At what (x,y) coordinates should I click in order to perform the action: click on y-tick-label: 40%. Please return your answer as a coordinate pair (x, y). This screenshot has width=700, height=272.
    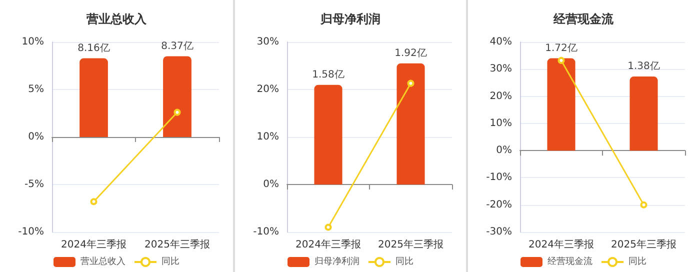
    Looking at the image, I should click on (501, 42).